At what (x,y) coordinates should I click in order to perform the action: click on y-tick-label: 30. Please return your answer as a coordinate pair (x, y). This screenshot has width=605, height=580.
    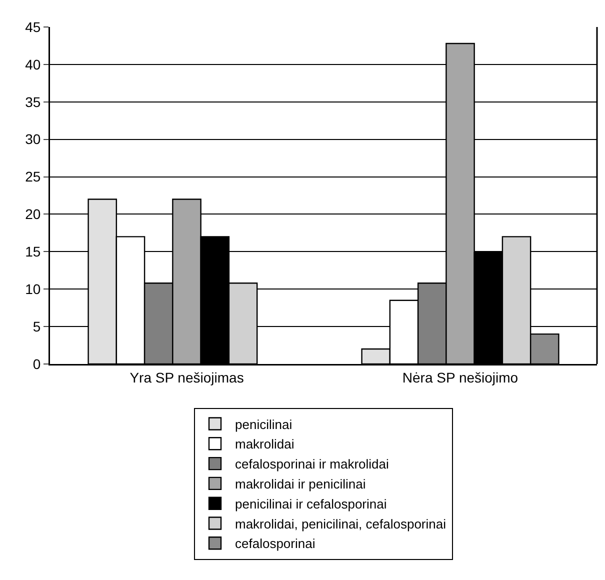
    Looking at the image, I should click on (33, 139).